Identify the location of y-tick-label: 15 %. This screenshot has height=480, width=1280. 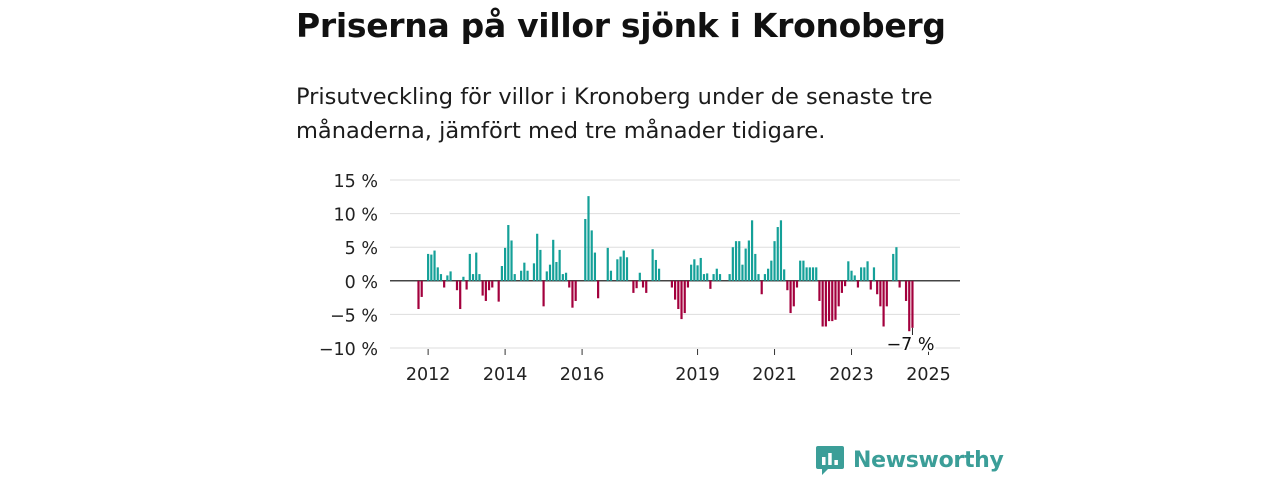
(356, 182).